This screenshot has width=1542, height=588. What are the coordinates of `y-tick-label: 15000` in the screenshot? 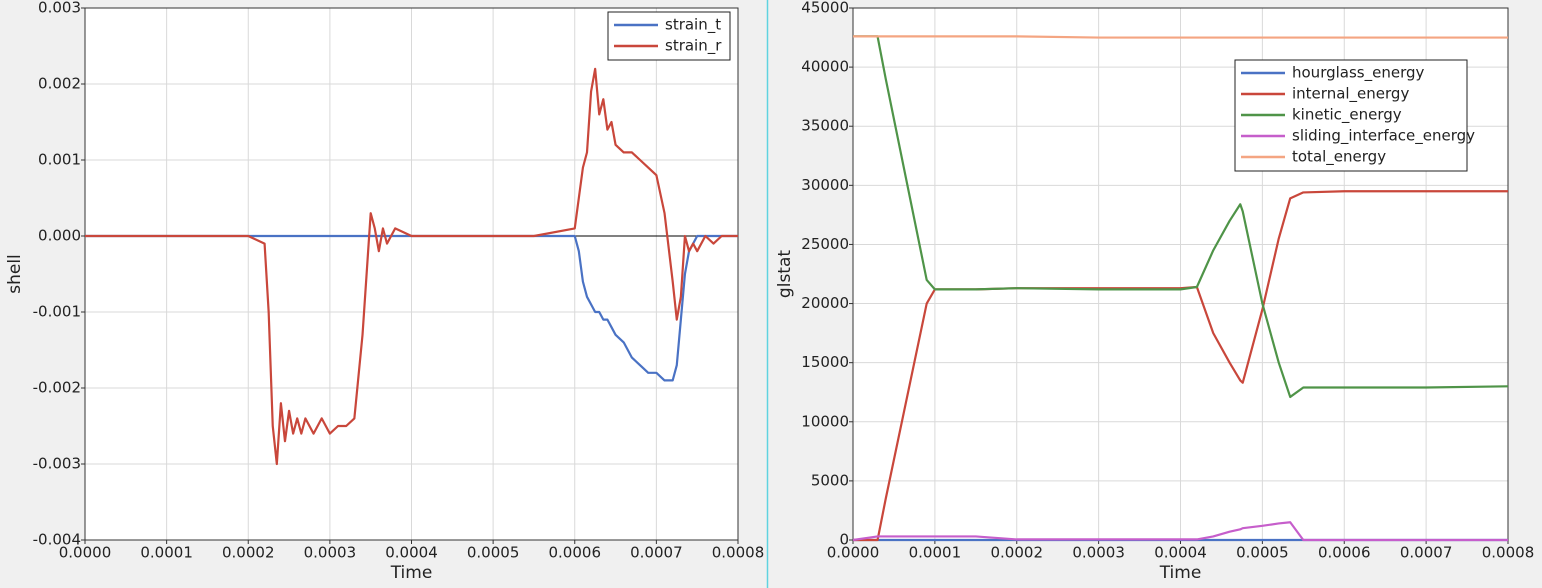 It's located at (825, 362).